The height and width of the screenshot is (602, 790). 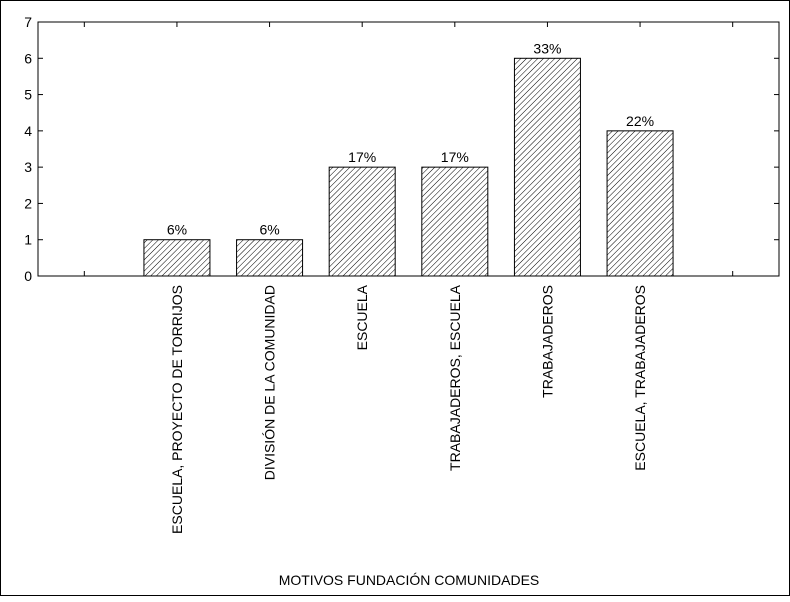 What do you see at coordinates (28, 276) in the screenshot?
I see `y-tick-label: 0` at bounding box center [28, 276].